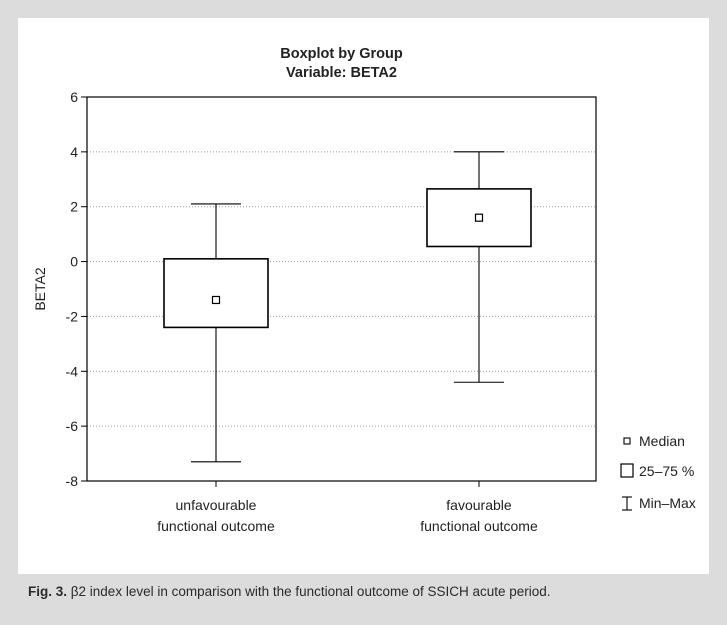 Image resolution: width=727 pixels, height=625 pixels. What do you see at coordinates (666, 471) in the screenshot?
I see `legend-label-box: 25–75 %` at bounding box center [666, 471].